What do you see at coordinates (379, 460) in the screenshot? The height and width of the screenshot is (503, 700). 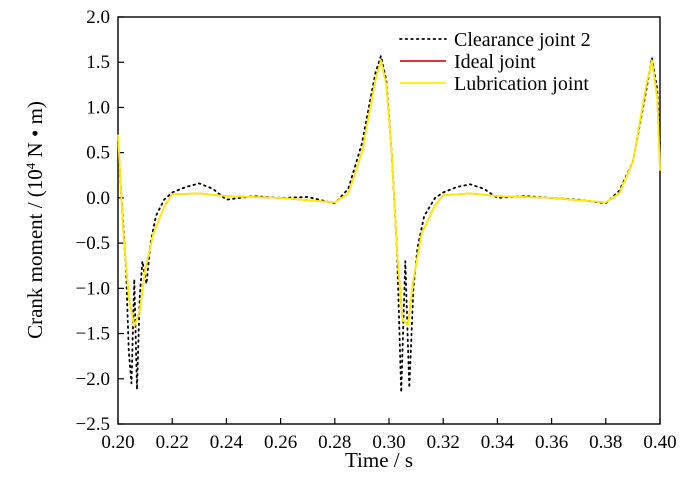 I see `x-axis-title: Time / s` at bounding box center [379, 460].